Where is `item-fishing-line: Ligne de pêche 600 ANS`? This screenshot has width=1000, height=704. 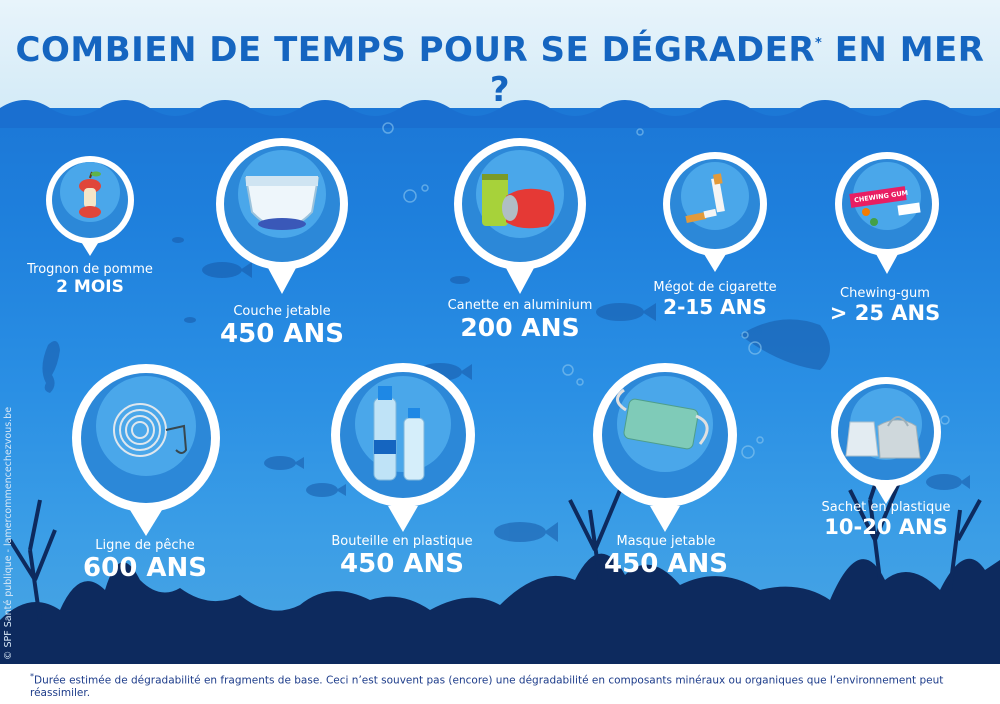 item-fishing-line: Ligne de pêche 600 ANS is located at coordinates (145, 560).